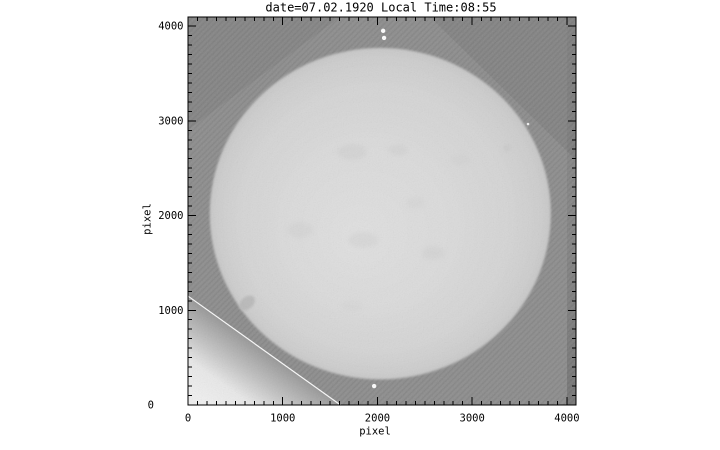  What do you see at coordinates (380, 8) in the screenshot?
I see `plot-title: date=07.02.1920 Local Time:08:55` at bounding box center [380, 8].